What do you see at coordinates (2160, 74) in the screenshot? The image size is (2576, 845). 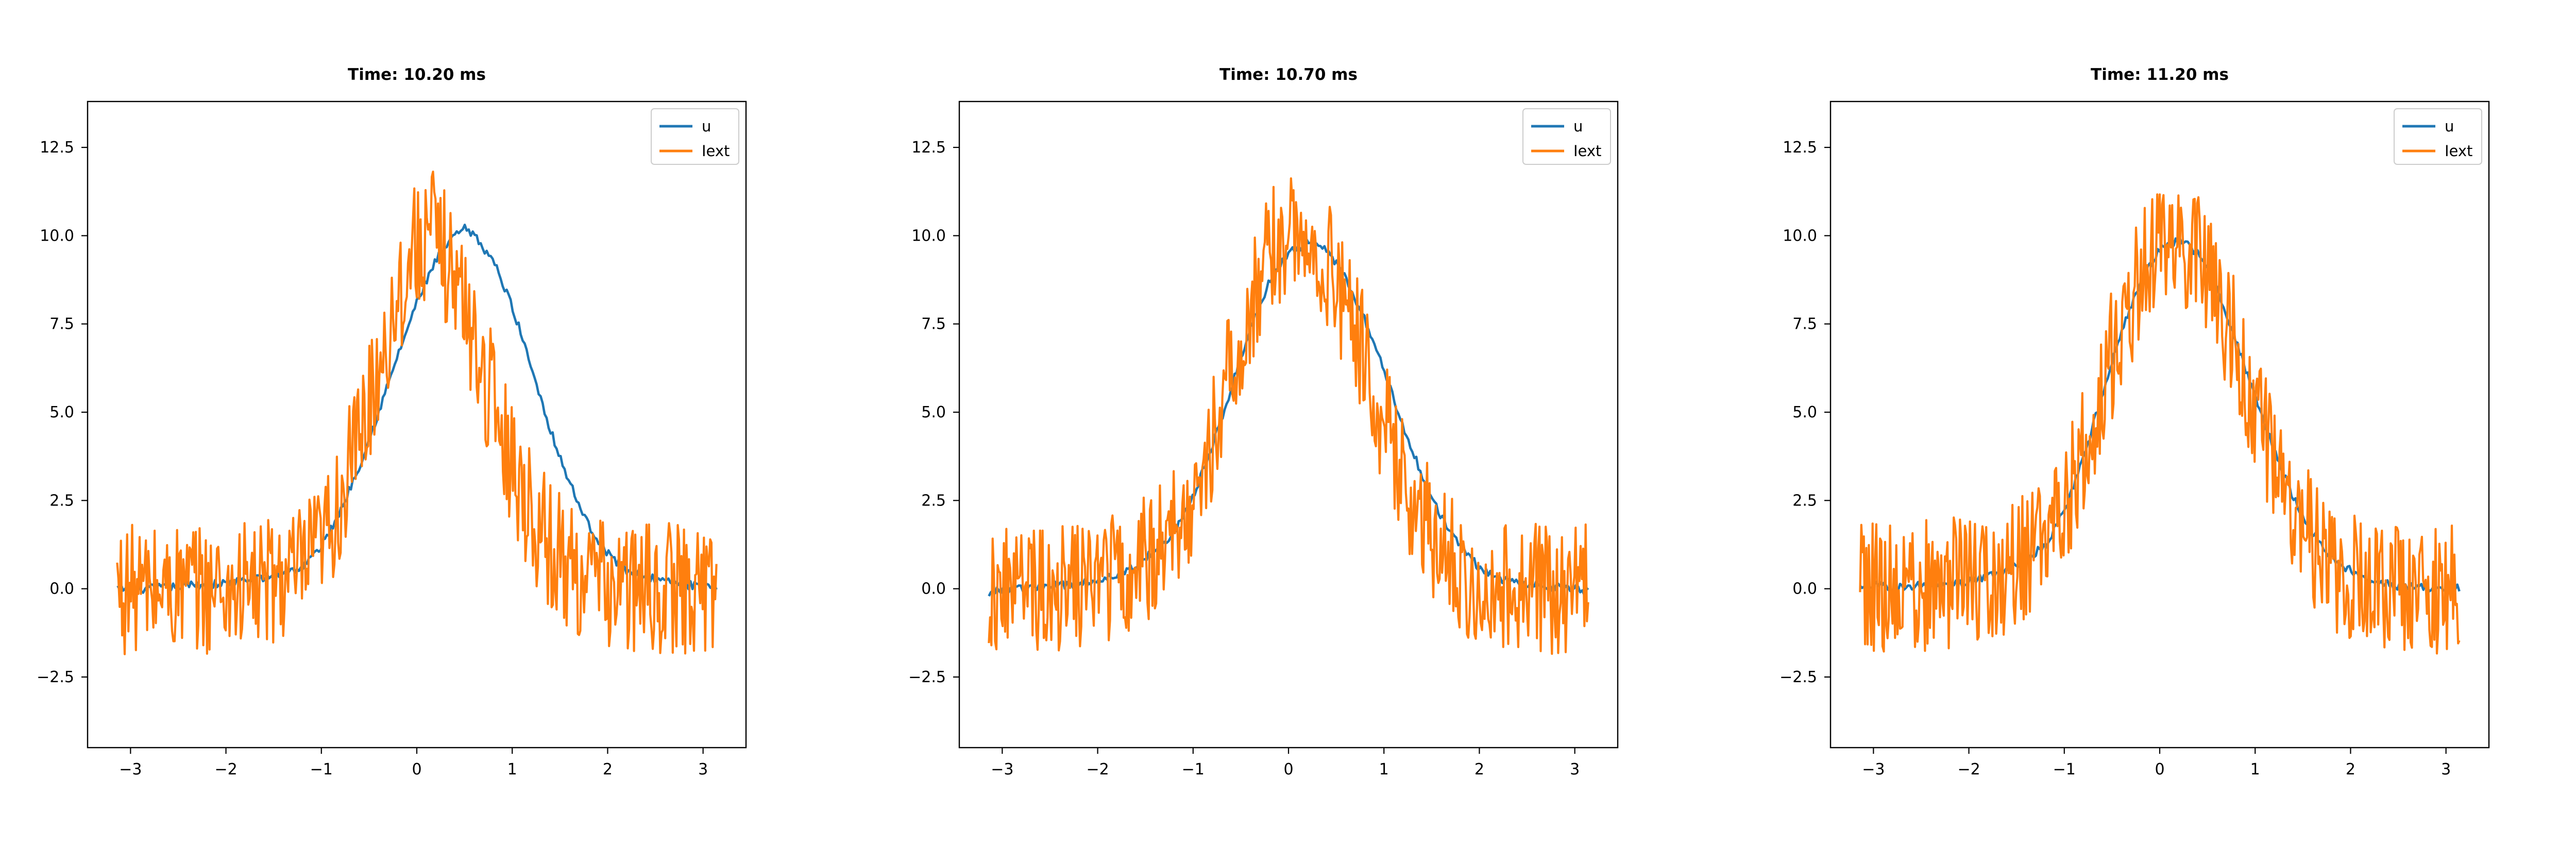 I see `chart-title: Time: 11.20 ms` at bounding box center [2160, 74].